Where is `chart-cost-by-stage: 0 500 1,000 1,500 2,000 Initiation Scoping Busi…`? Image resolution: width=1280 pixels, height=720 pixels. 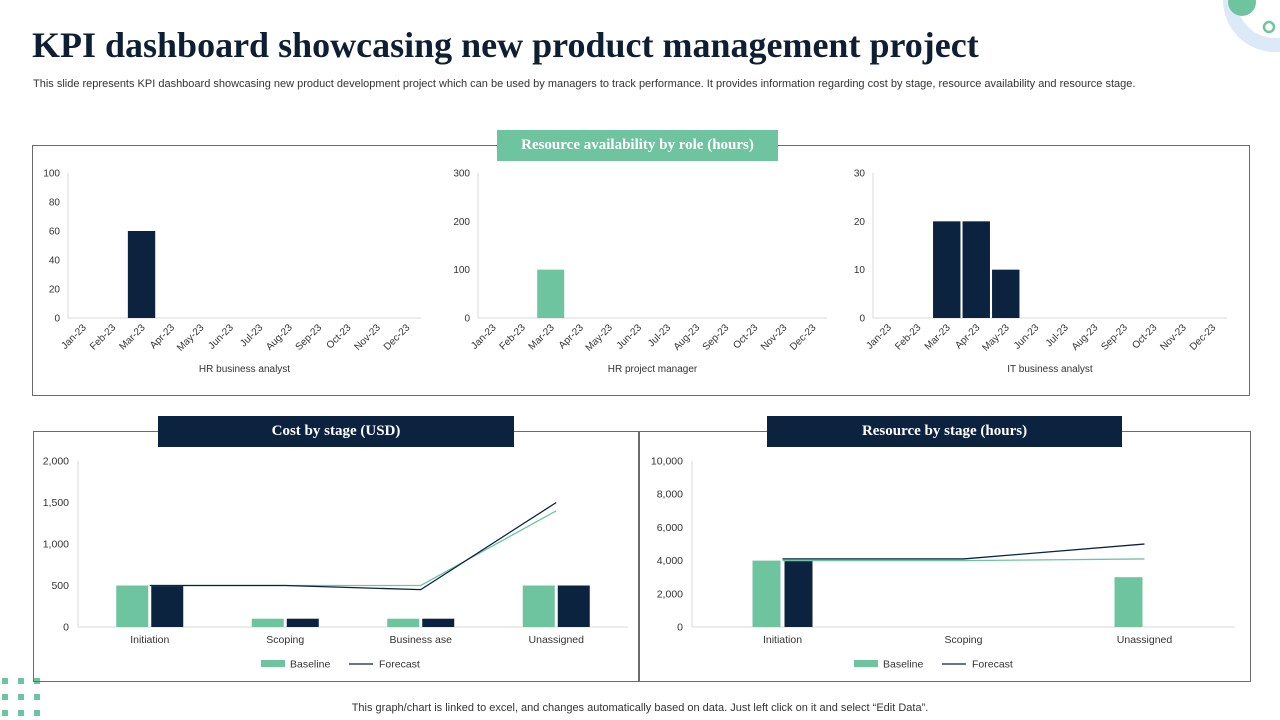
chart-cost-by-stage: 0 500 1,000 1,500 2,000 Initiation Scoping Busi… is located at coordinates (335, 563).